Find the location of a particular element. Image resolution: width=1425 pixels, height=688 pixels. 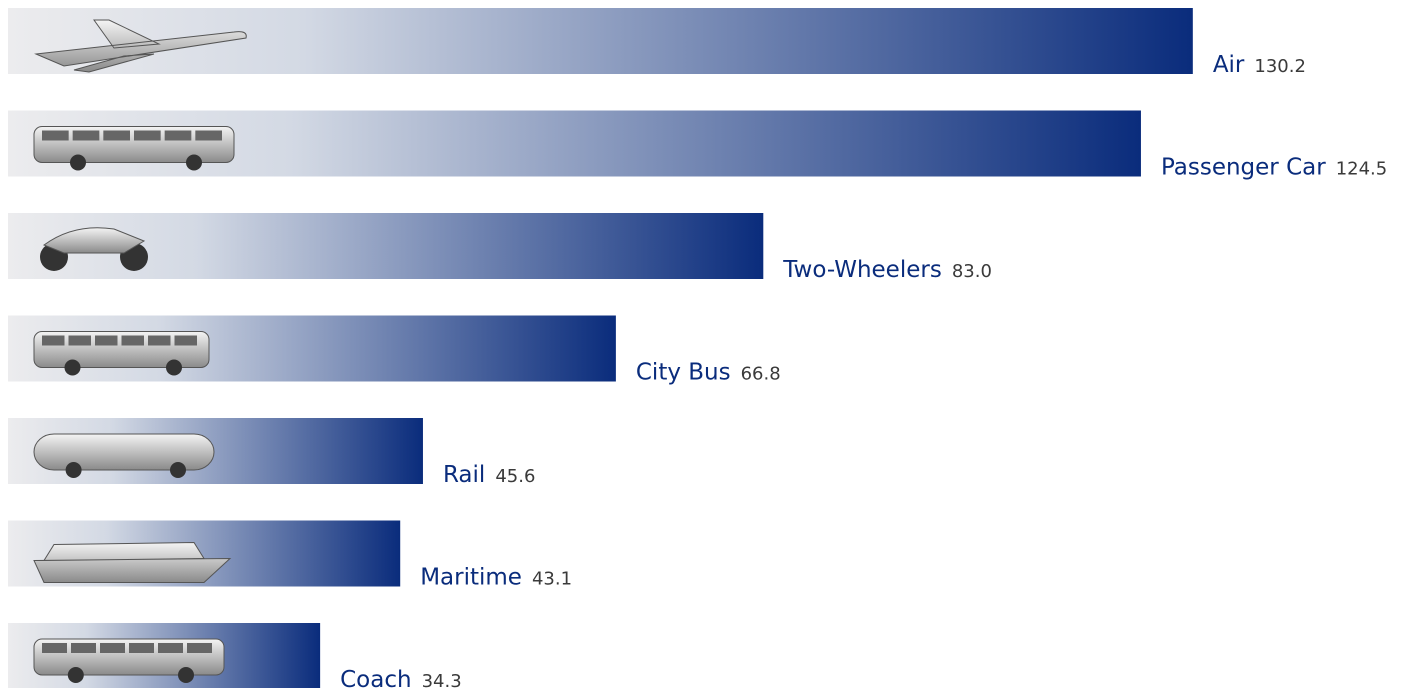

category-label: Two-Wheelers is located at coordinates (862, 270).